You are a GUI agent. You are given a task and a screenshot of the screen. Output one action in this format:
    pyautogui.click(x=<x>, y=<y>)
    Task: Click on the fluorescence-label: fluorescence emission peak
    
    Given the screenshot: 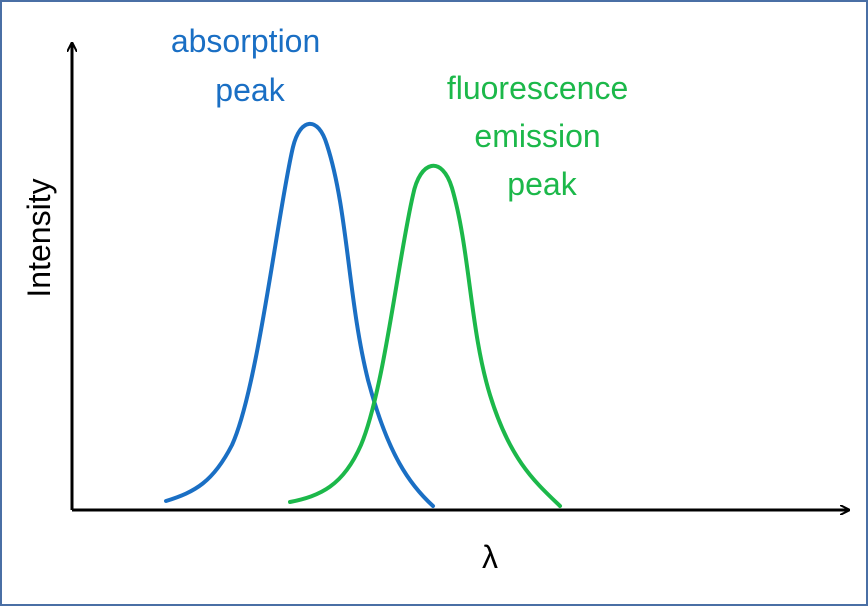 What is the action you would take?
    pyautogui.click(x=542, y=136)
    